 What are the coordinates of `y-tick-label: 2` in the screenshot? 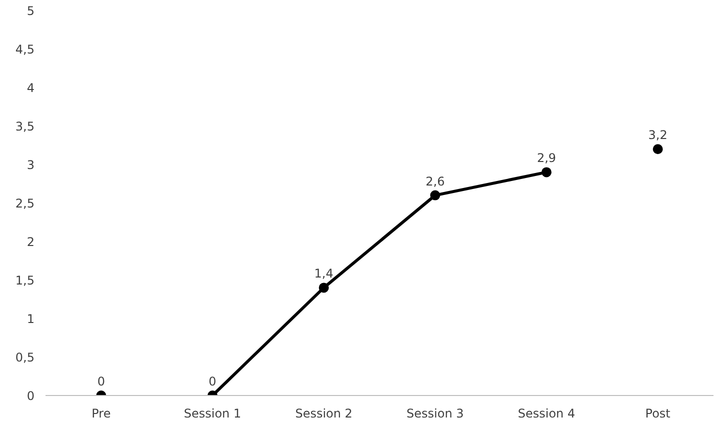 It's located at (30, 242).